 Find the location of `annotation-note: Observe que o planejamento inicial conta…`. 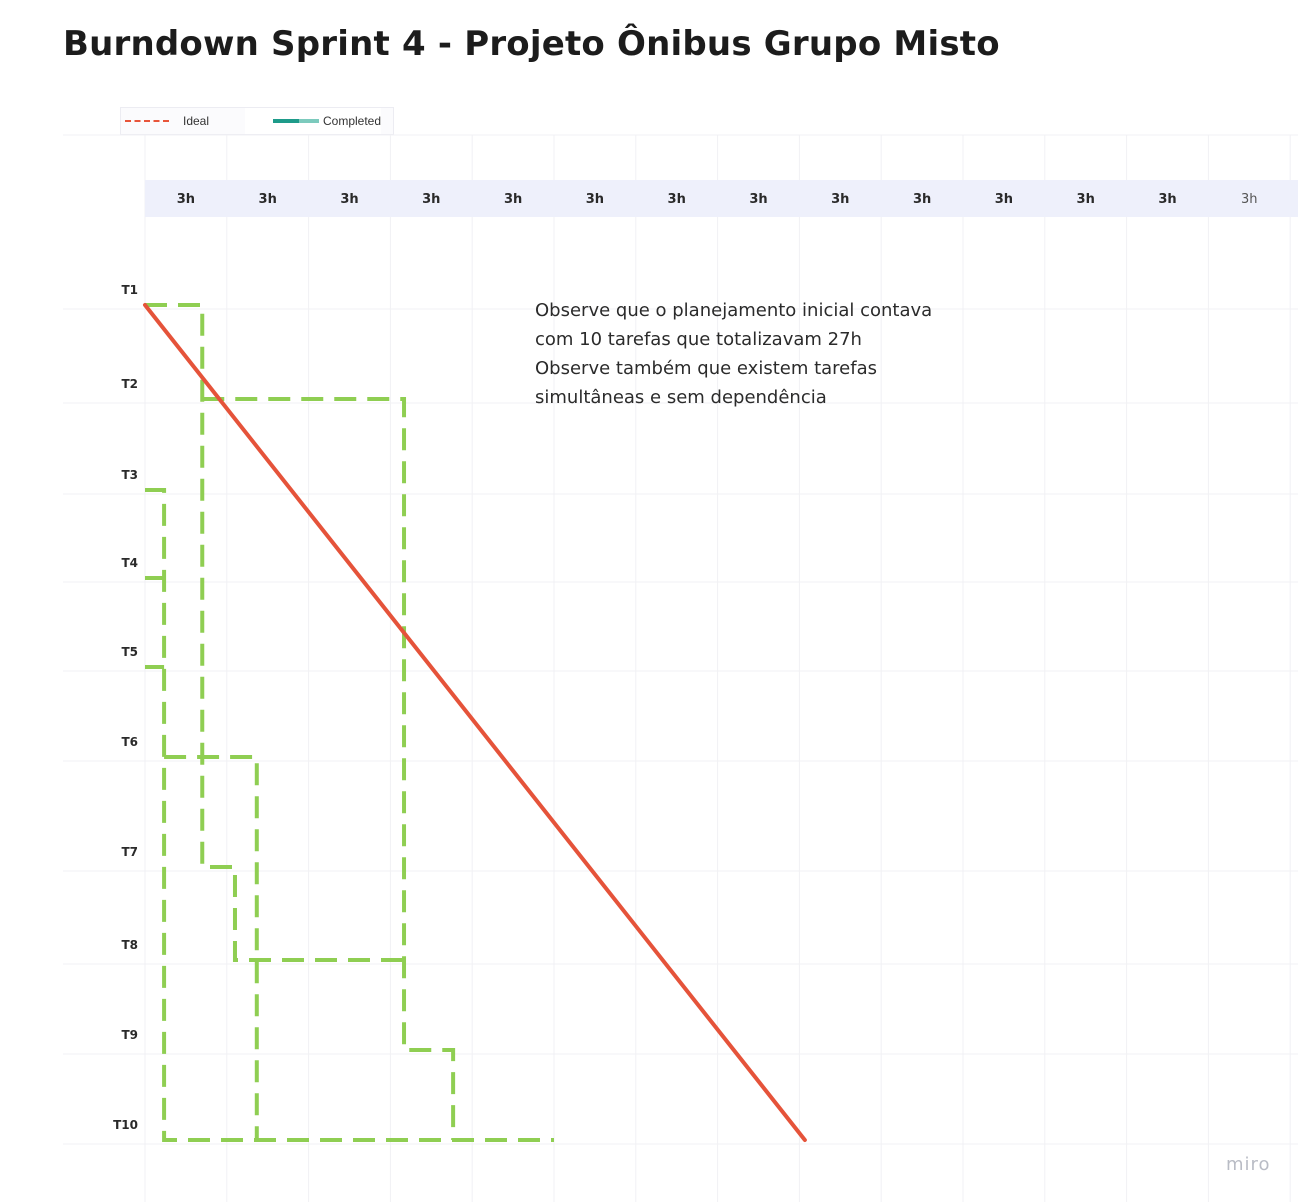

annotation-note: Observe que o planejamento inicial conta… is located at coordinates (734, 354).